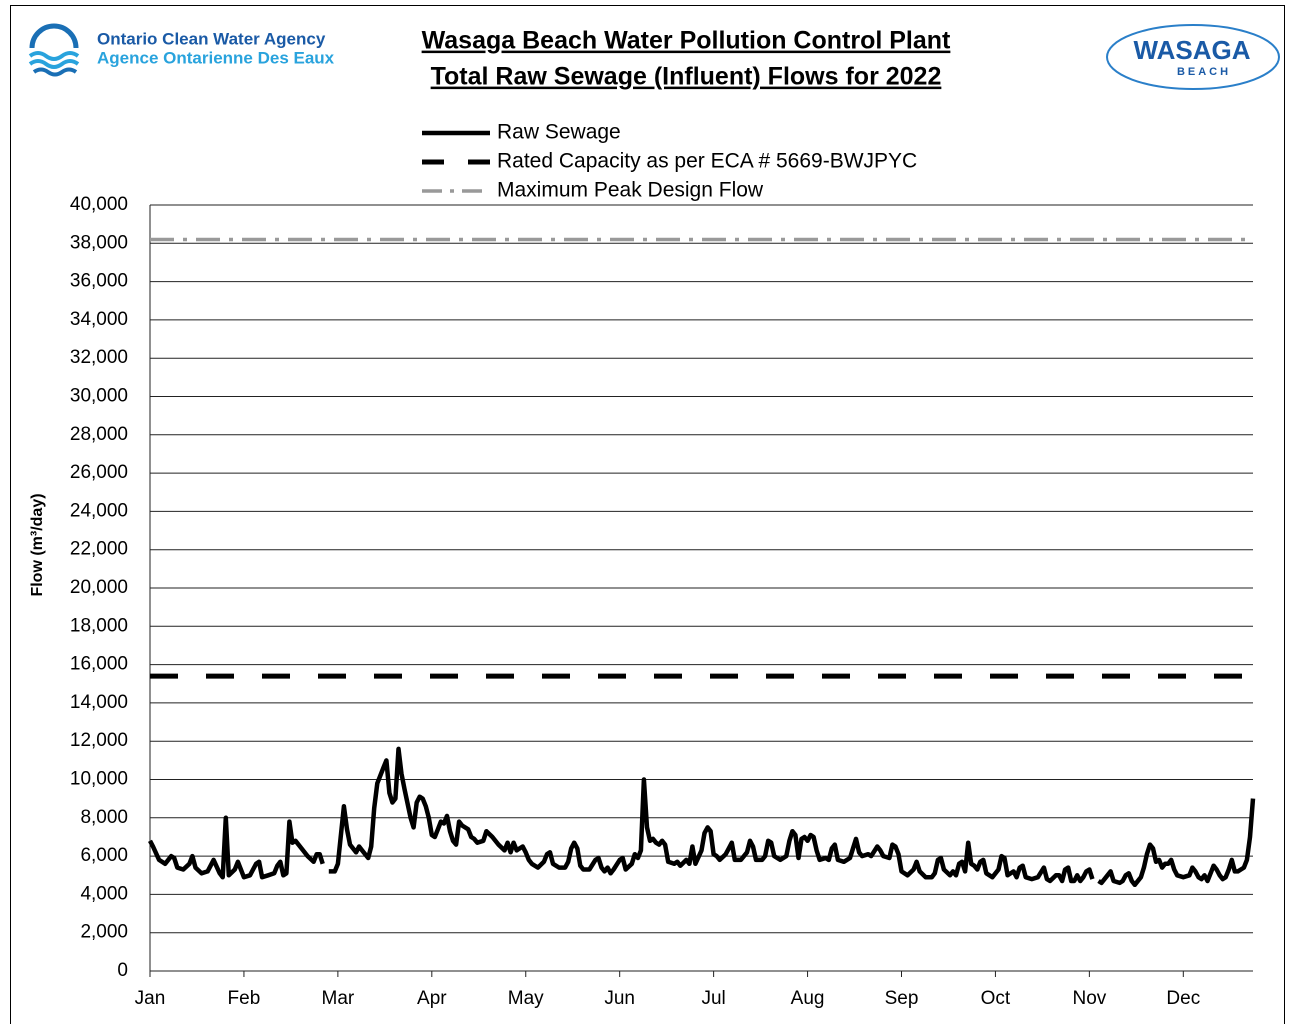 Image resolution: width=1295 pixels, height=1024 pixels. I want to click on y-tick-label: 20,000, so click(99, 587).